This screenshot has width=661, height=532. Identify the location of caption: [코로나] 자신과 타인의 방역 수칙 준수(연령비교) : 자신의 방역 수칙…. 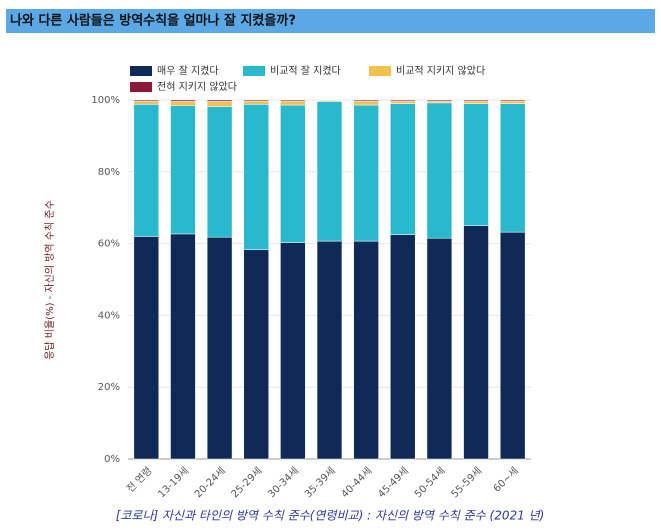
(330, 516).